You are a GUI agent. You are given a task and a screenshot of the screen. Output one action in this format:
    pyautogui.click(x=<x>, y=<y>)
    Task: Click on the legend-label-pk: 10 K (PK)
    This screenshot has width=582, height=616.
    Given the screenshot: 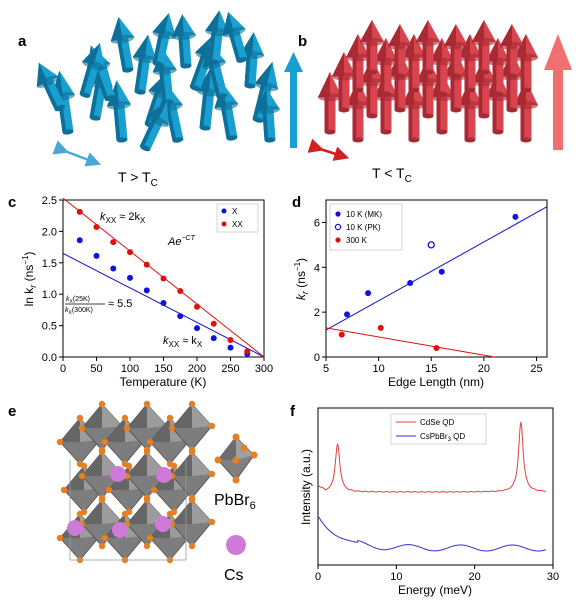 What is the action you would take?
    pyautogui.click(x=363, y=227)
    